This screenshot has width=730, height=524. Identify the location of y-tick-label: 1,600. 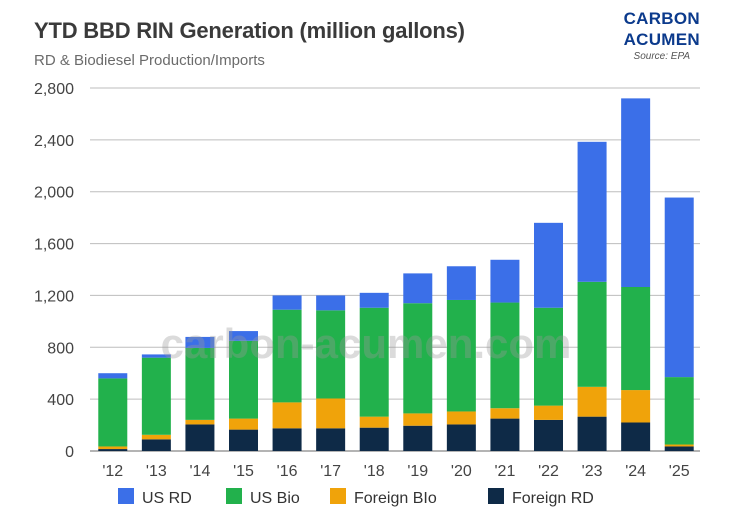
(54, 245).